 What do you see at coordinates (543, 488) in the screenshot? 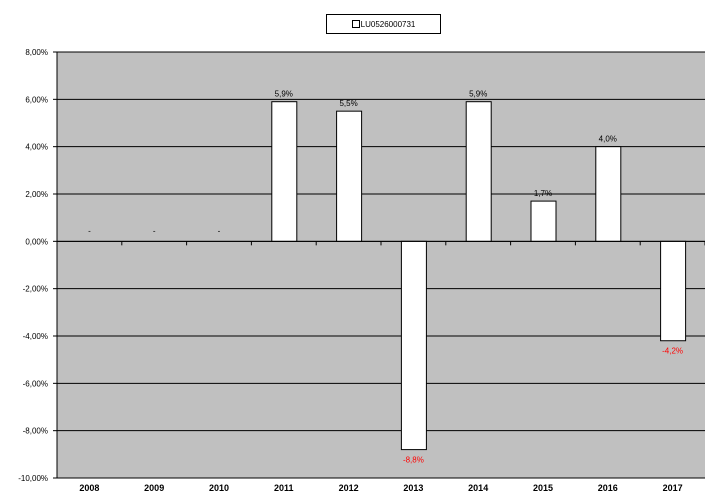
I see `x-tick-label: 2015` at bounding box center [543, 488].